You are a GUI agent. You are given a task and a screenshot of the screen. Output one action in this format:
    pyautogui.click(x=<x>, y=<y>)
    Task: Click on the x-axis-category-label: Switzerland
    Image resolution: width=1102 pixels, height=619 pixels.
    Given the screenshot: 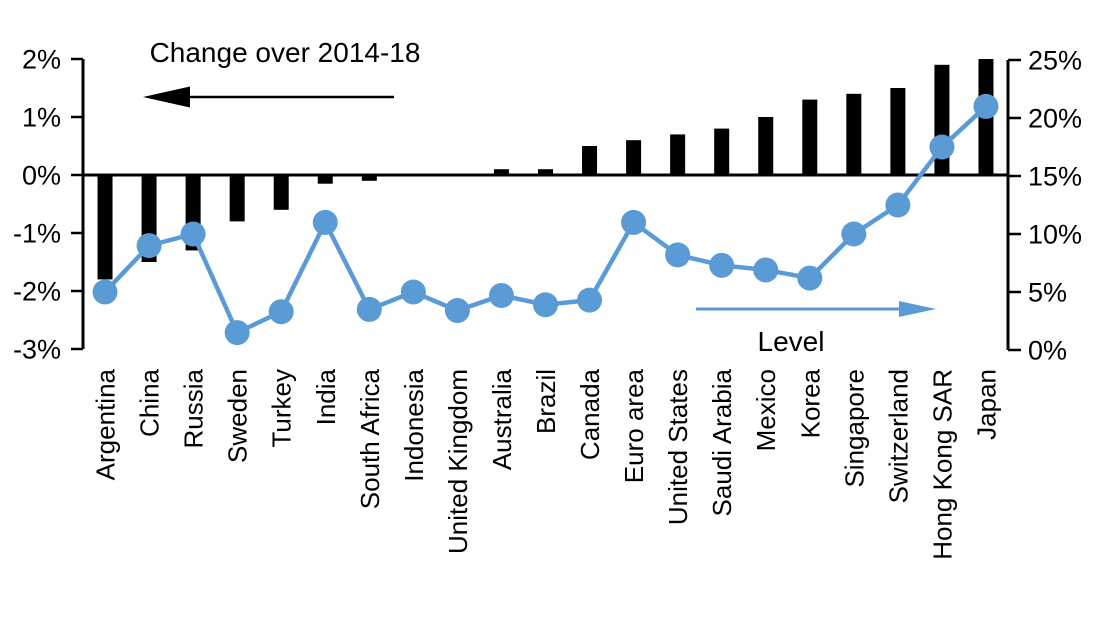 What is the action you would take?
    pyautogui.click(x=898, y=436)
    